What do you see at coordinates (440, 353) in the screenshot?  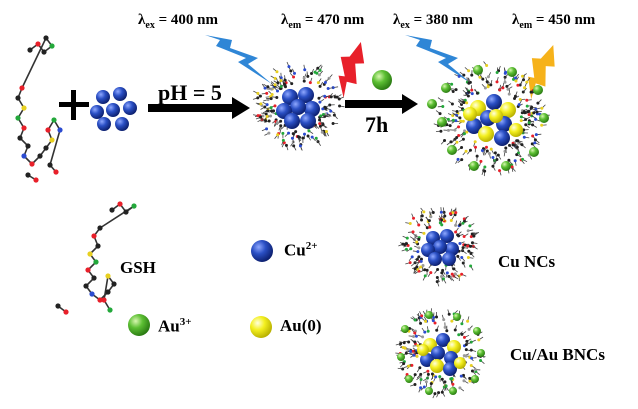 I see `cu-au-bimetallic-nanocluster-legend-icon` at bounding box center [440, 353].